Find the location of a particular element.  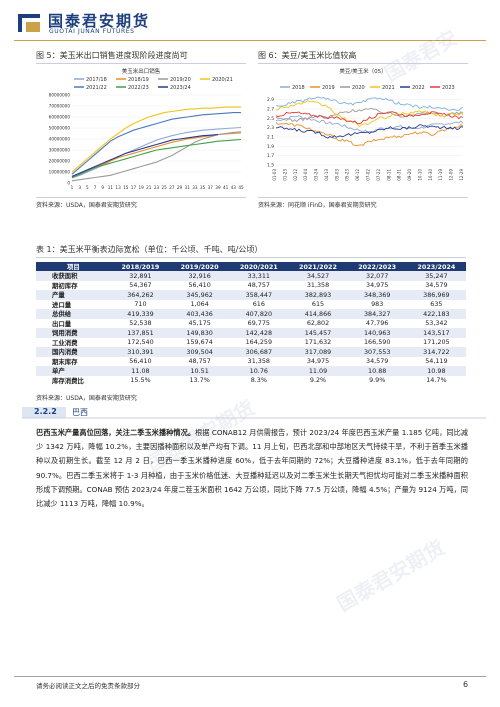

section-name: 巴西 is located at coordinates (80, 412).